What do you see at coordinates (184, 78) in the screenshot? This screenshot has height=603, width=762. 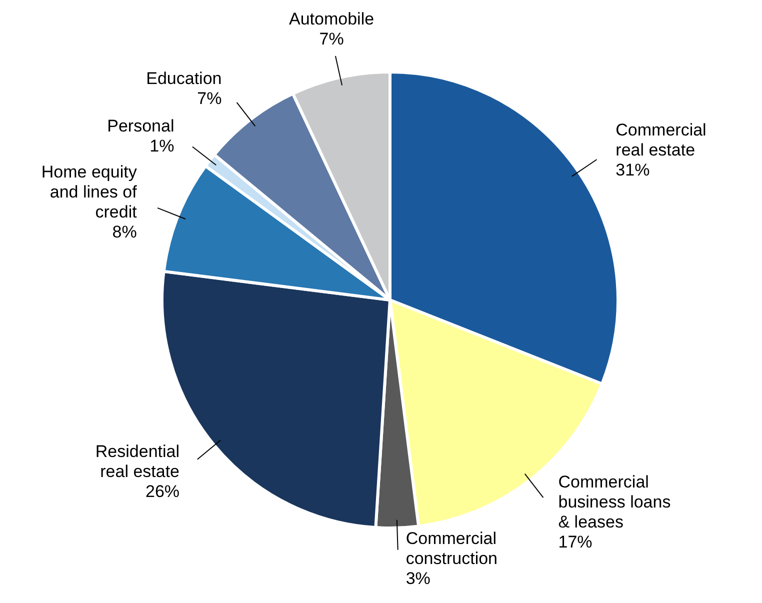 I see `slice-label: Education` at bounding box center [184, 78].